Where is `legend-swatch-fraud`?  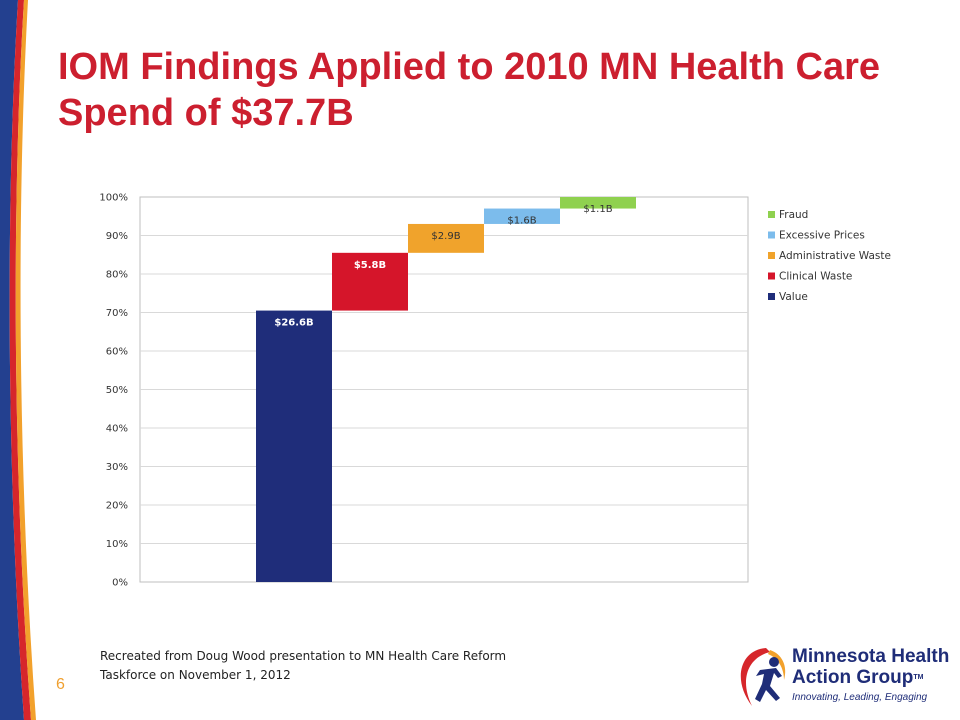 legend-swatch-fraud is located at coordinates (771, 214).